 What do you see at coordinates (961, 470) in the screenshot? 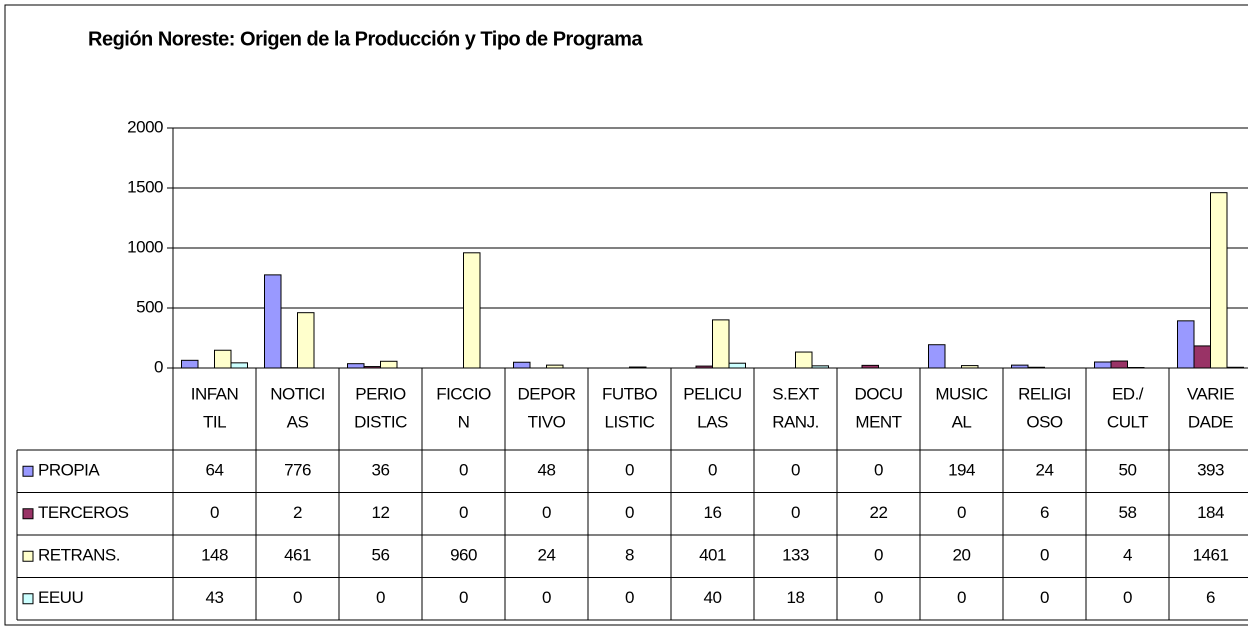
I see `table-value: 194` at bounding box center [961, 470].